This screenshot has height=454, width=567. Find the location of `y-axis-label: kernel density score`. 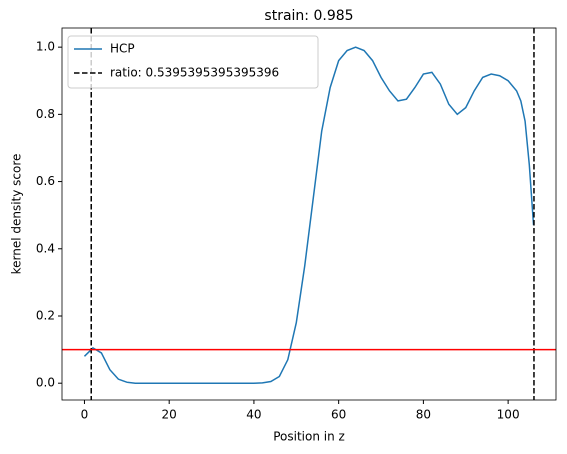

y-axis-label: kernel density score is located at coordinates (17, 214).